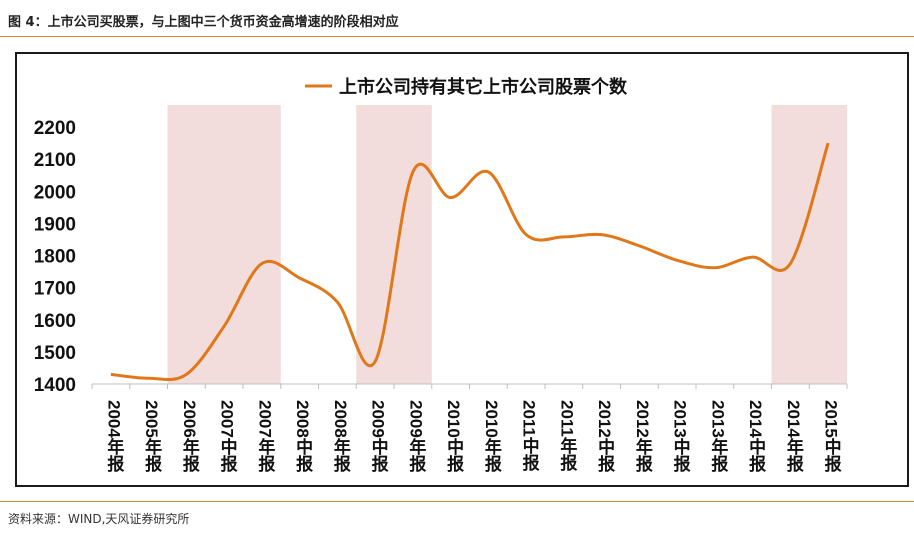 This screenshot has height=536, width=914. I want to click on x-tick-label: 2011年报, so click(567, 436).